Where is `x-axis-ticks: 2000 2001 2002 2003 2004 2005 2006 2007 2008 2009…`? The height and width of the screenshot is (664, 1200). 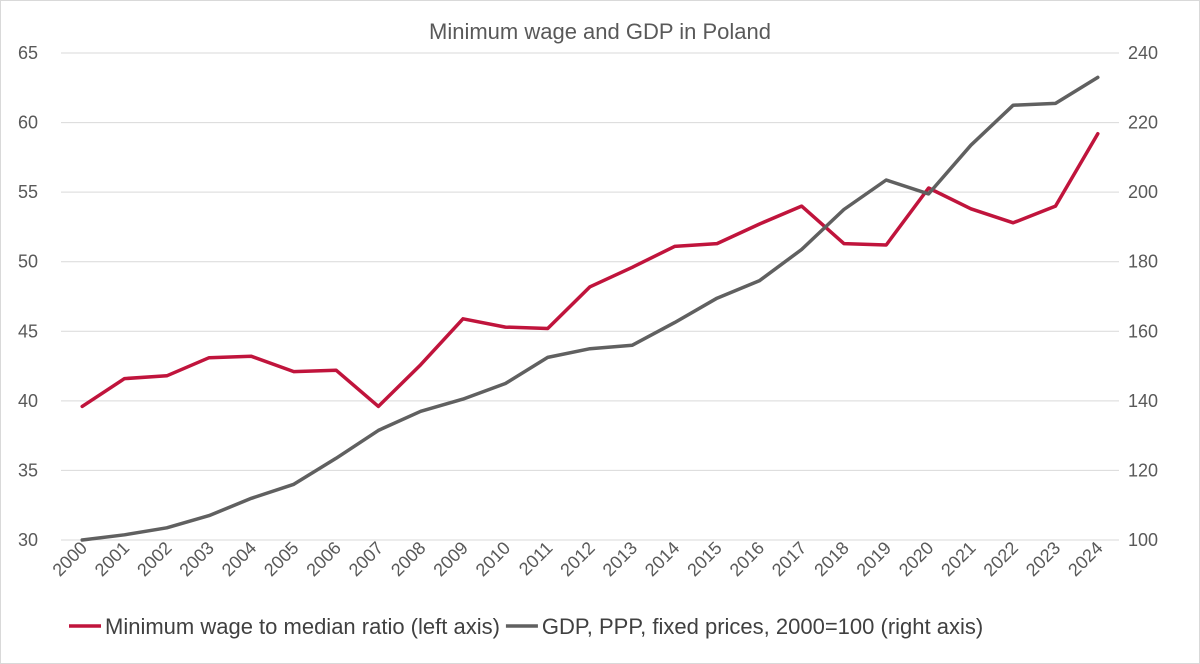 x-axis-ticks: 2000 2001 2002 2003 2004 2005 2006 2007 2008 2009… is located at coordinates (578, 559).